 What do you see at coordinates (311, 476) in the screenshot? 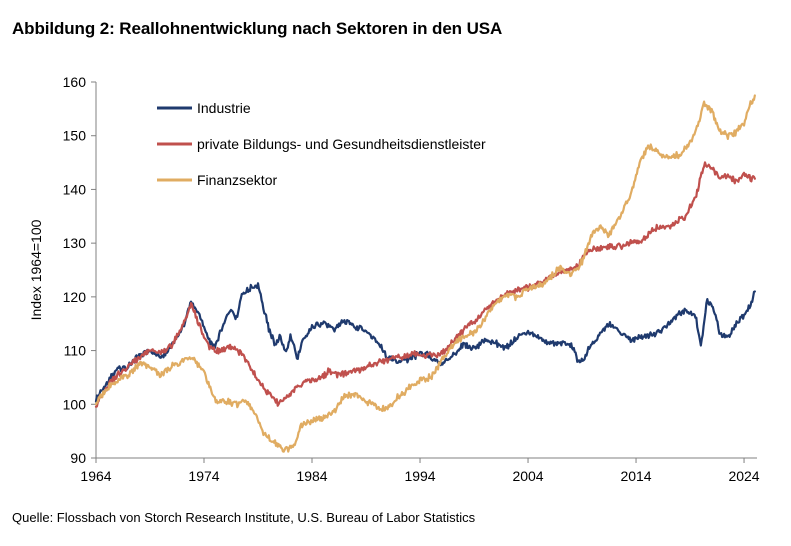
I see `x-tick-label: 1984` at bounding box center [311, 476].